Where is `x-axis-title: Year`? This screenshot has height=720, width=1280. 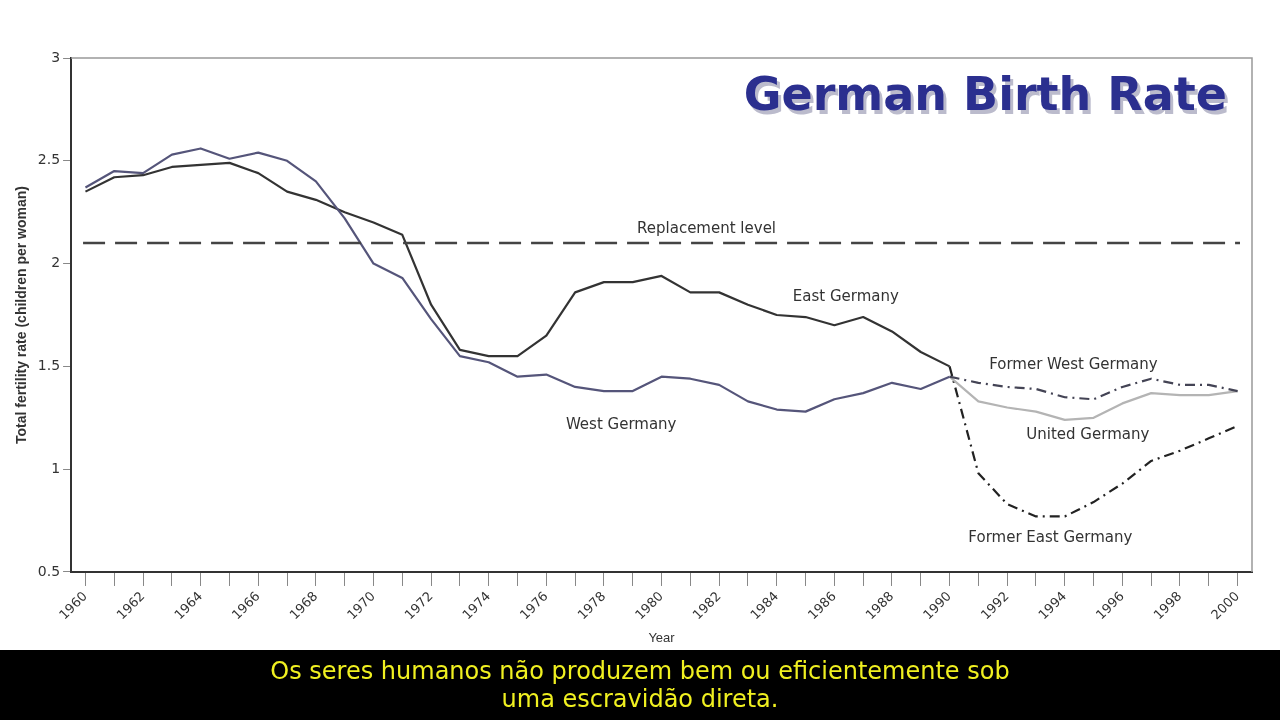 x-axis-title: Year is located at coordinates (662, 637).